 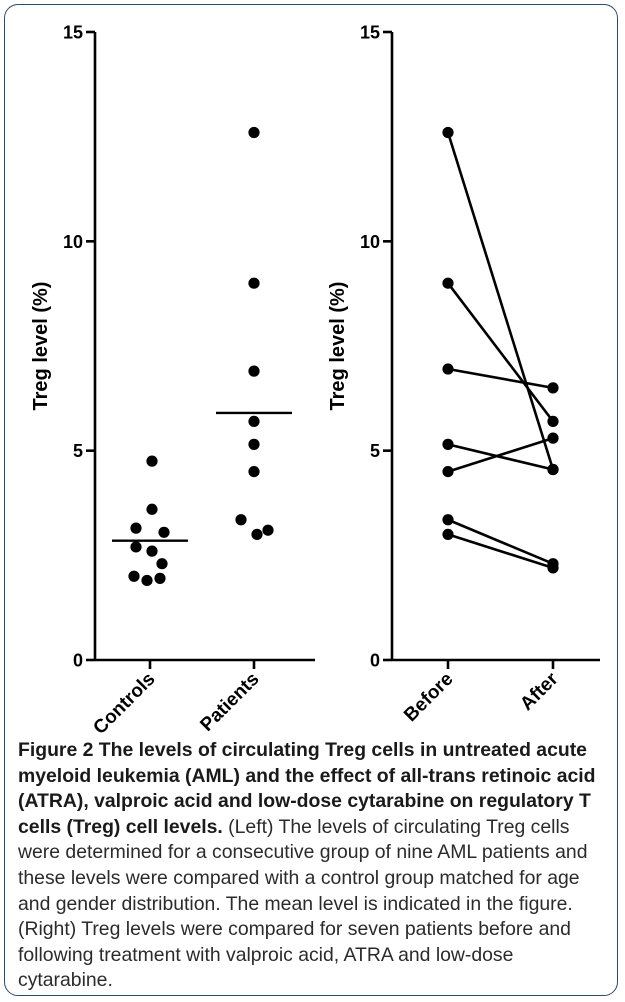 What do you see at coordinates (124, 702) in the screenshot?
I see `x-tick-label: Controls` at bounding box center [124, 702].